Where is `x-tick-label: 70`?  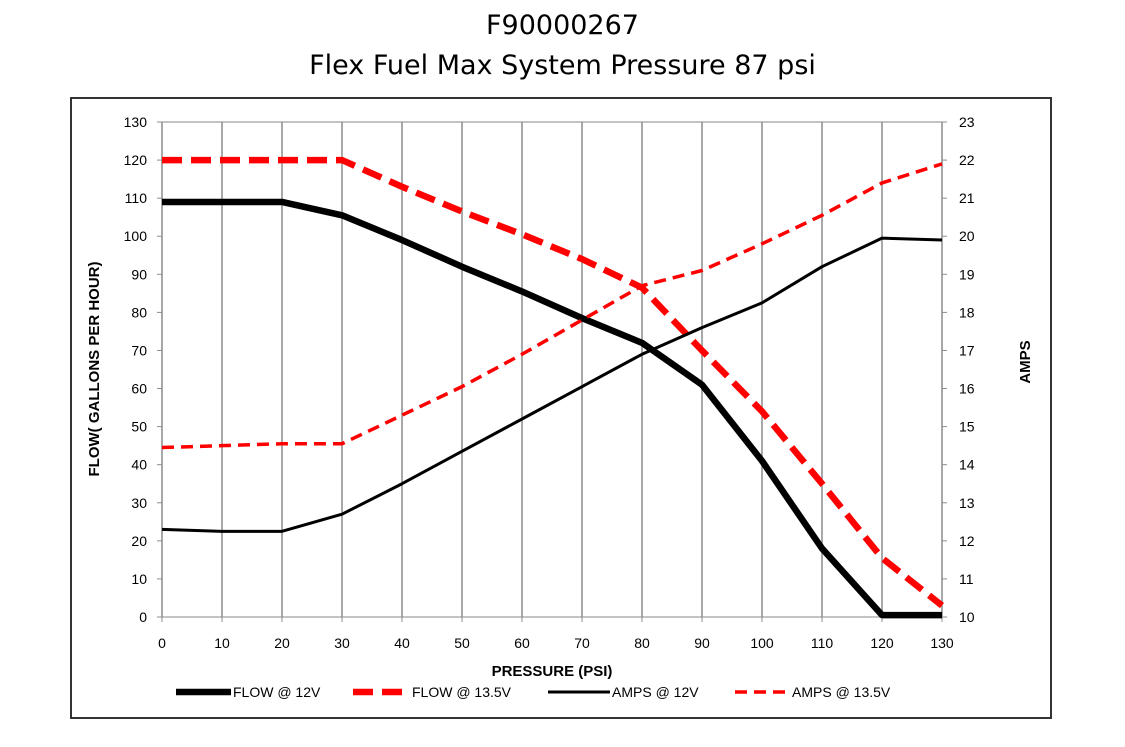 x-tick-label: 70 is located at coordinates (582, 643).